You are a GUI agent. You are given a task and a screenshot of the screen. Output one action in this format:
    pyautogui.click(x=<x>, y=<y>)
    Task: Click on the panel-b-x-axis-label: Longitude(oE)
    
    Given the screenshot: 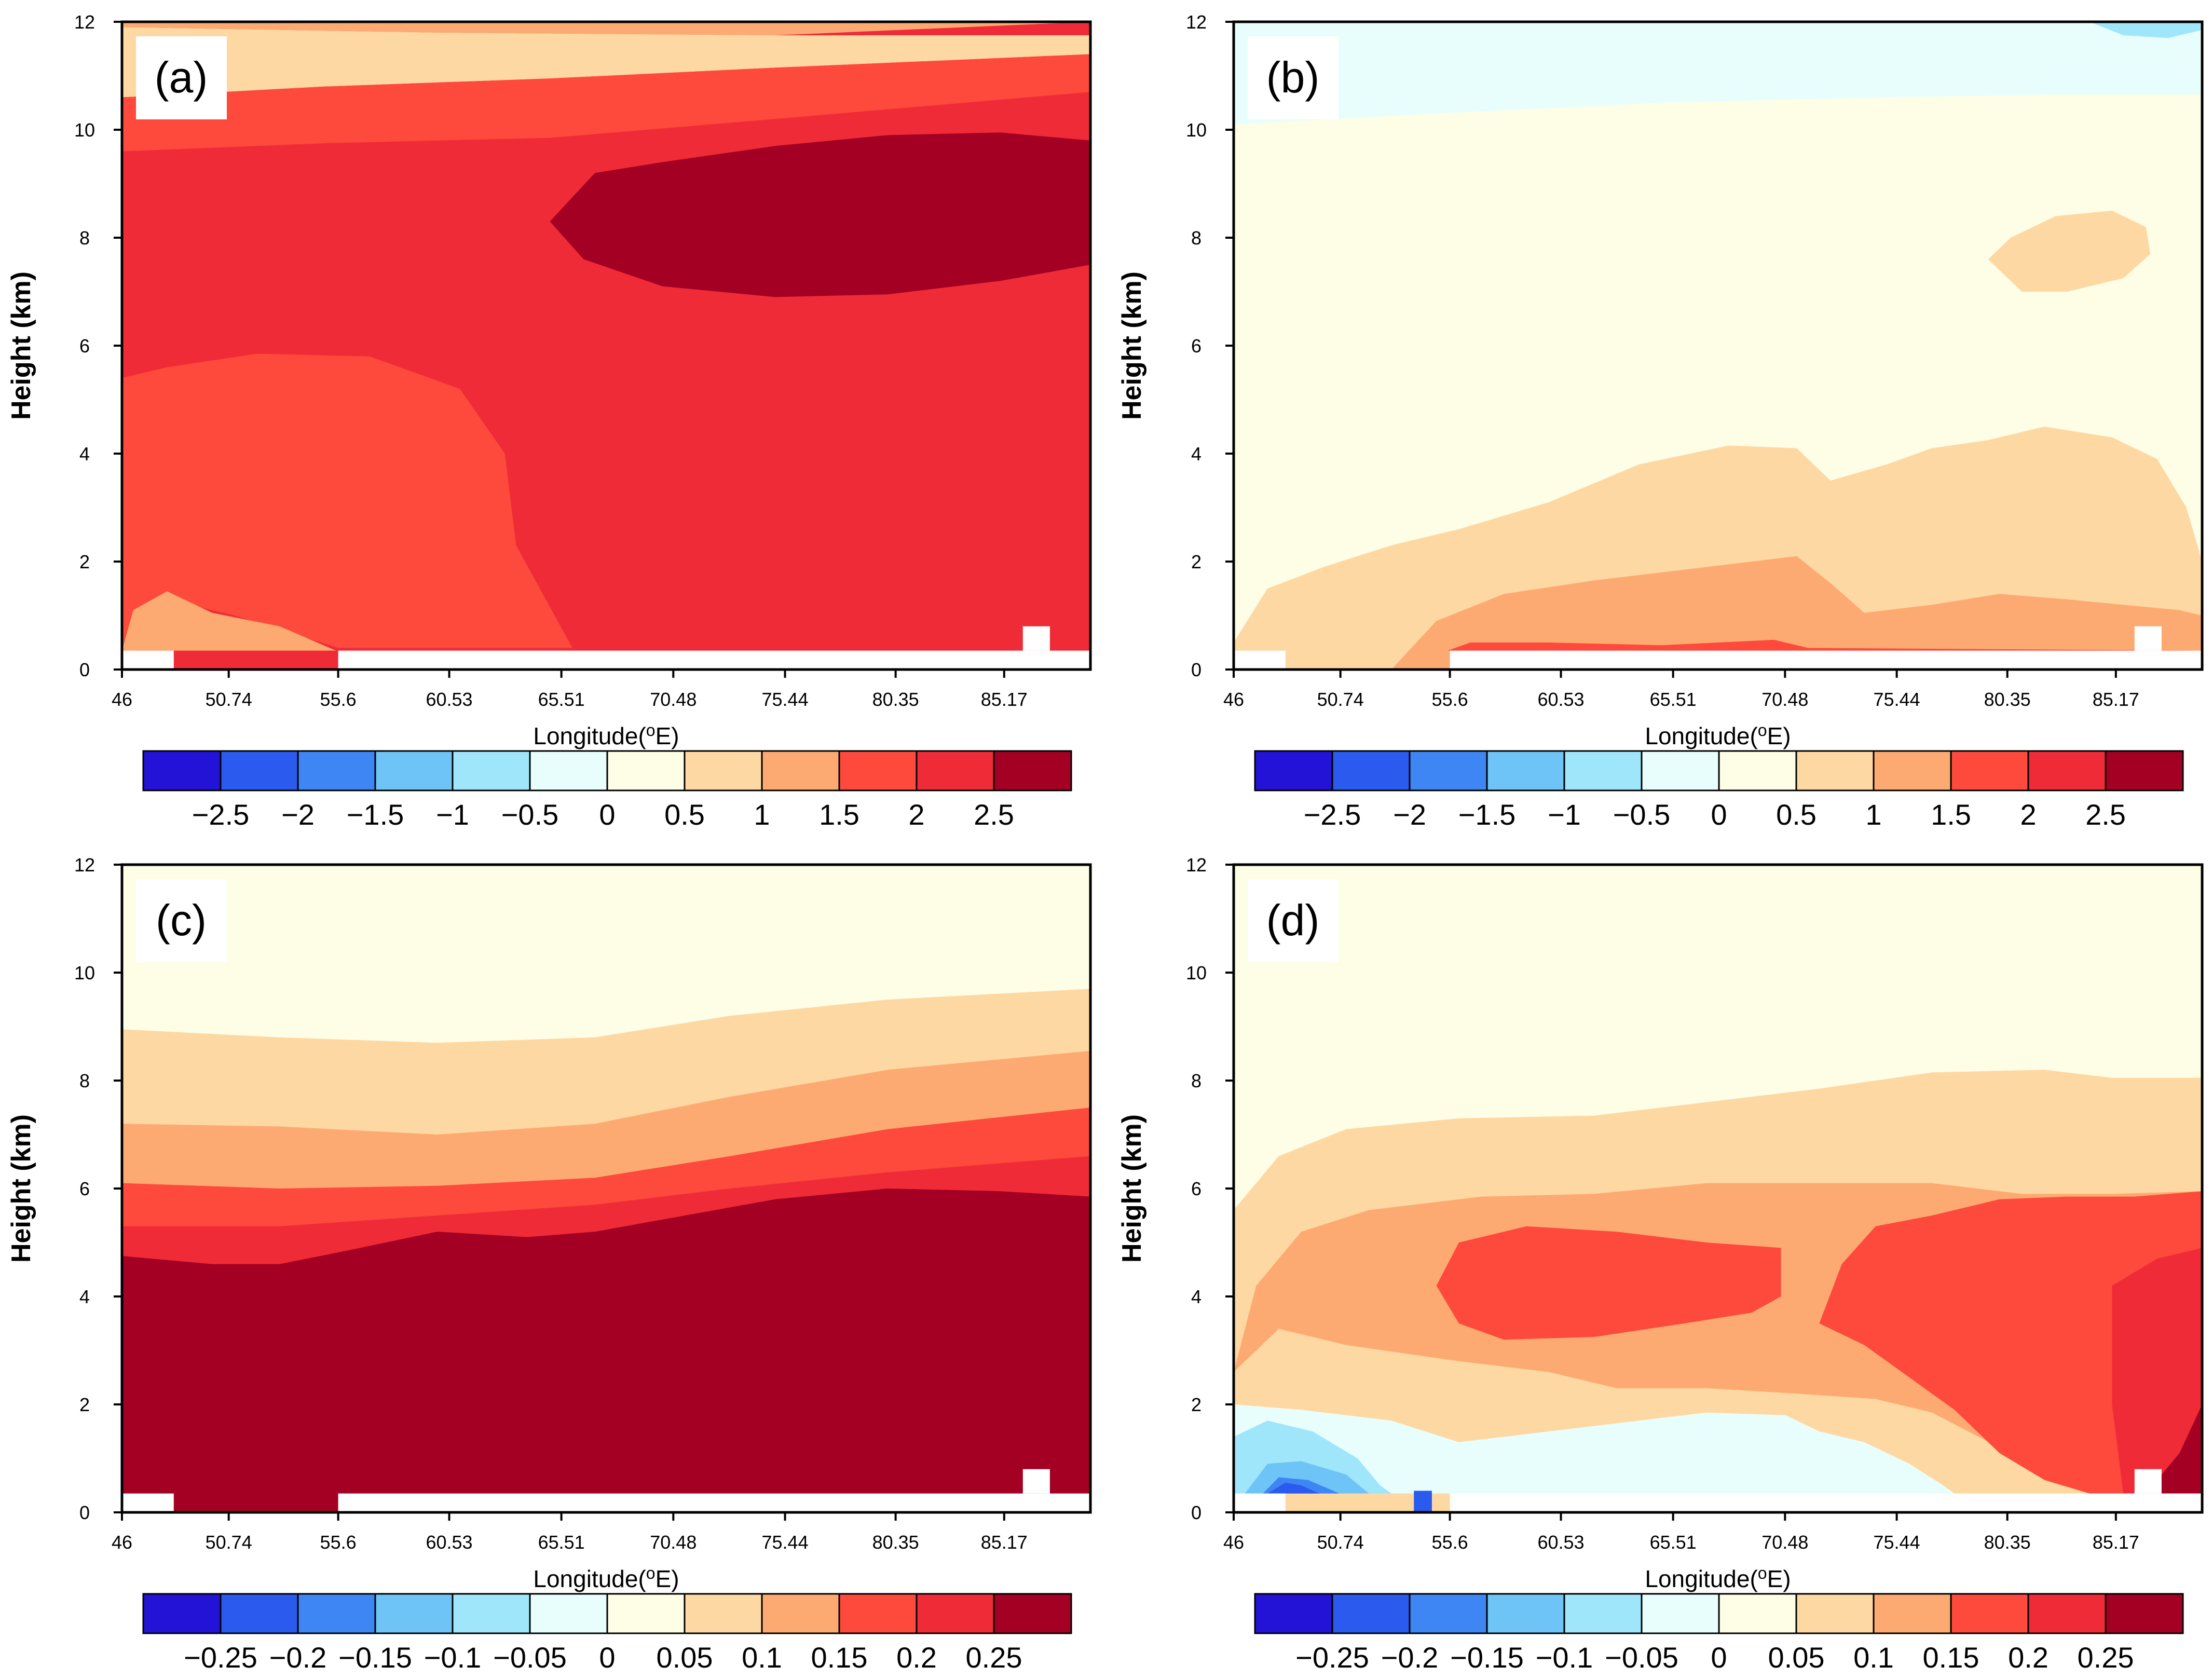 What is the action you would take?
    pyautogui.click(x=1718, y=735)
    